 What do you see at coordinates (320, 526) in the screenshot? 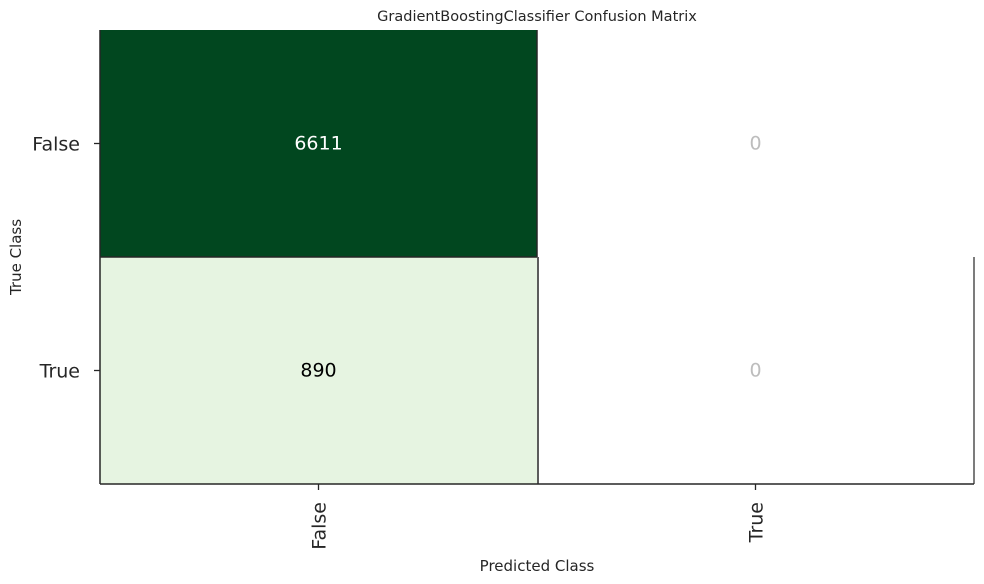
I see `x-tick-label: False` at bounding box center [320, 526].